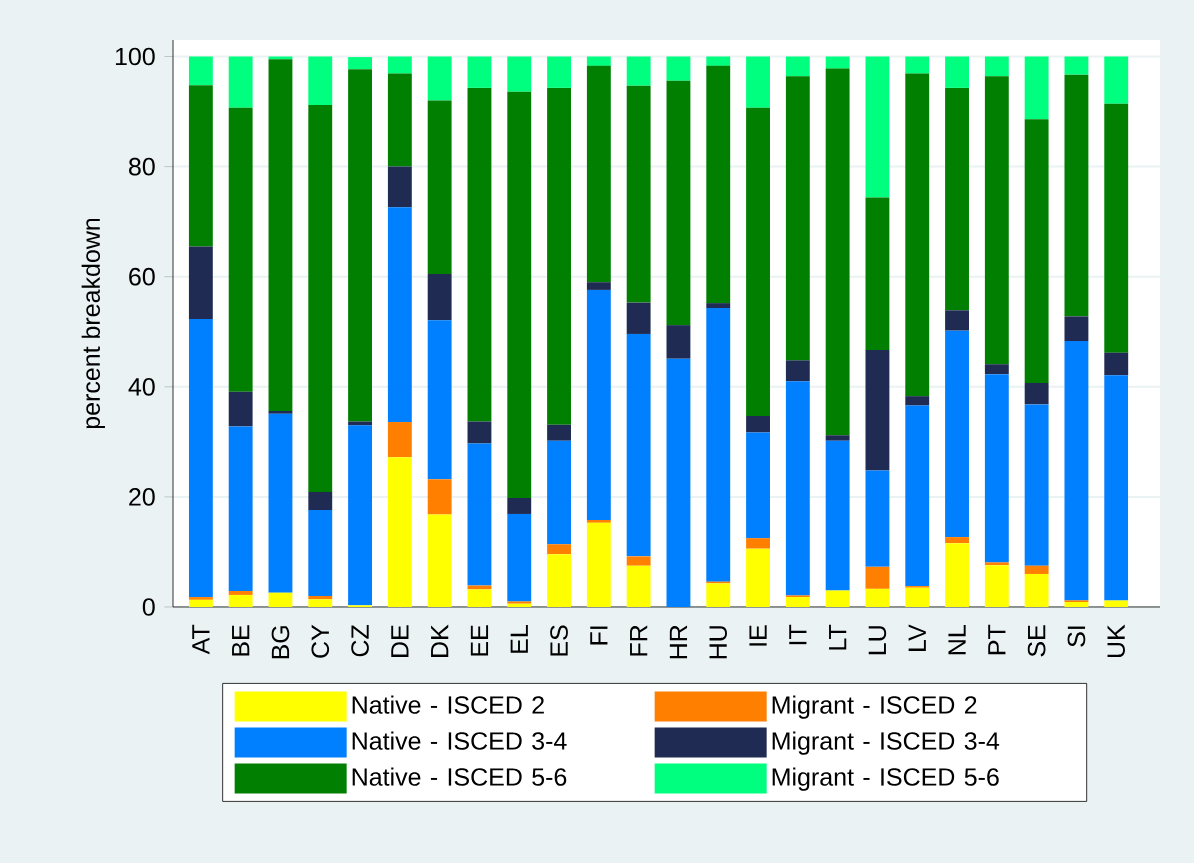 This screenshot has height=863, width=1194. Describe the element at coordinates (320, 641) in the screenshot. I see `x-tick-label: CY` at that location.